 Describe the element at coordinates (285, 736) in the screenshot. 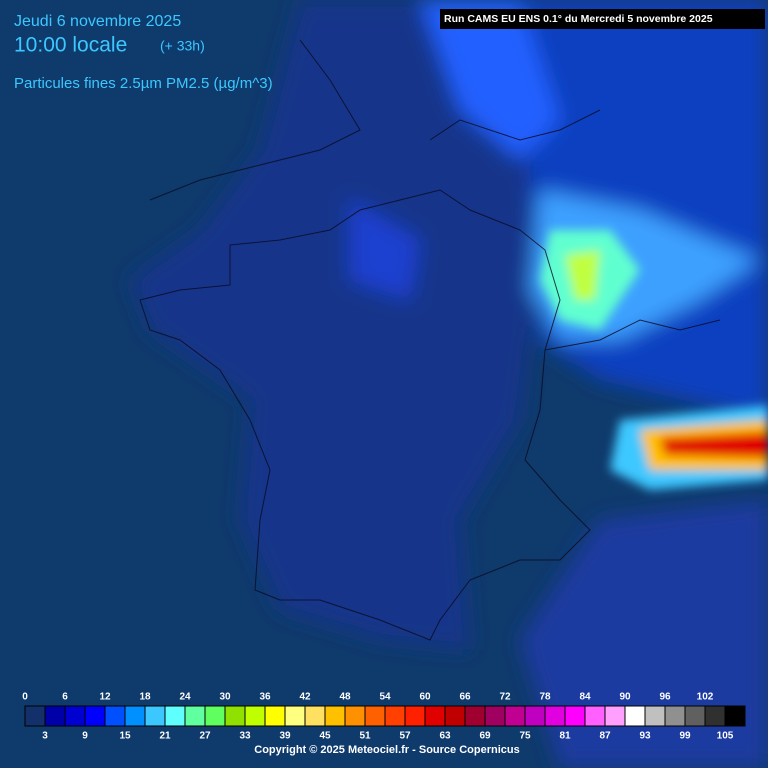

I see `legend-label: 39` at that location.